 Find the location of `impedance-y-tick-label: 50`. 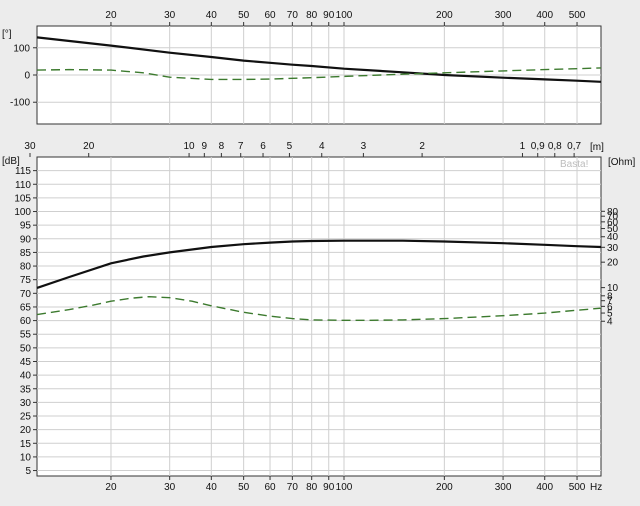

impedance-y-tick-label: 50 is located at coordinates (613, 229).